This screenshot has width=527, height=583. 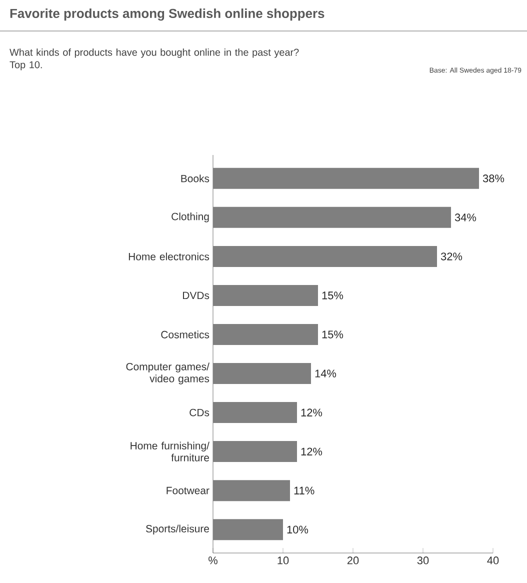 What do you see at coordinates (169, 256) in the screenshot?
I see `y-tick-label: Home electronics` at bounding box center [169, 256].